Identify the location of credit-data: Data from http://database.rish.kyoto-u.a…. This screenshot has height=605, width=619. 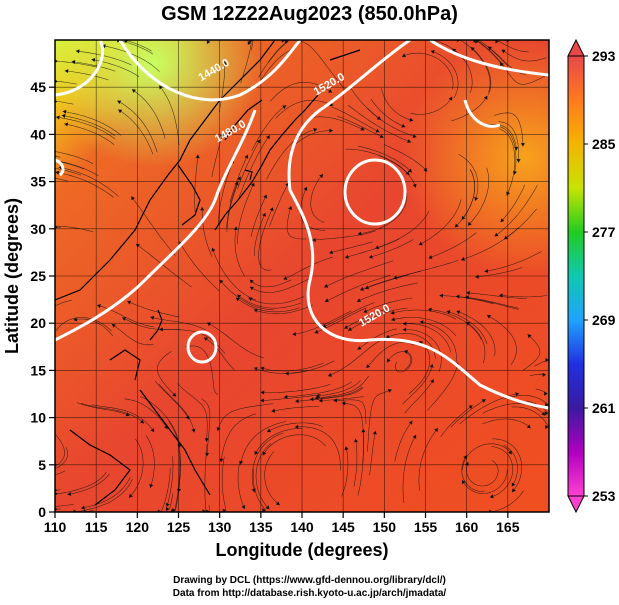
(309, 593).